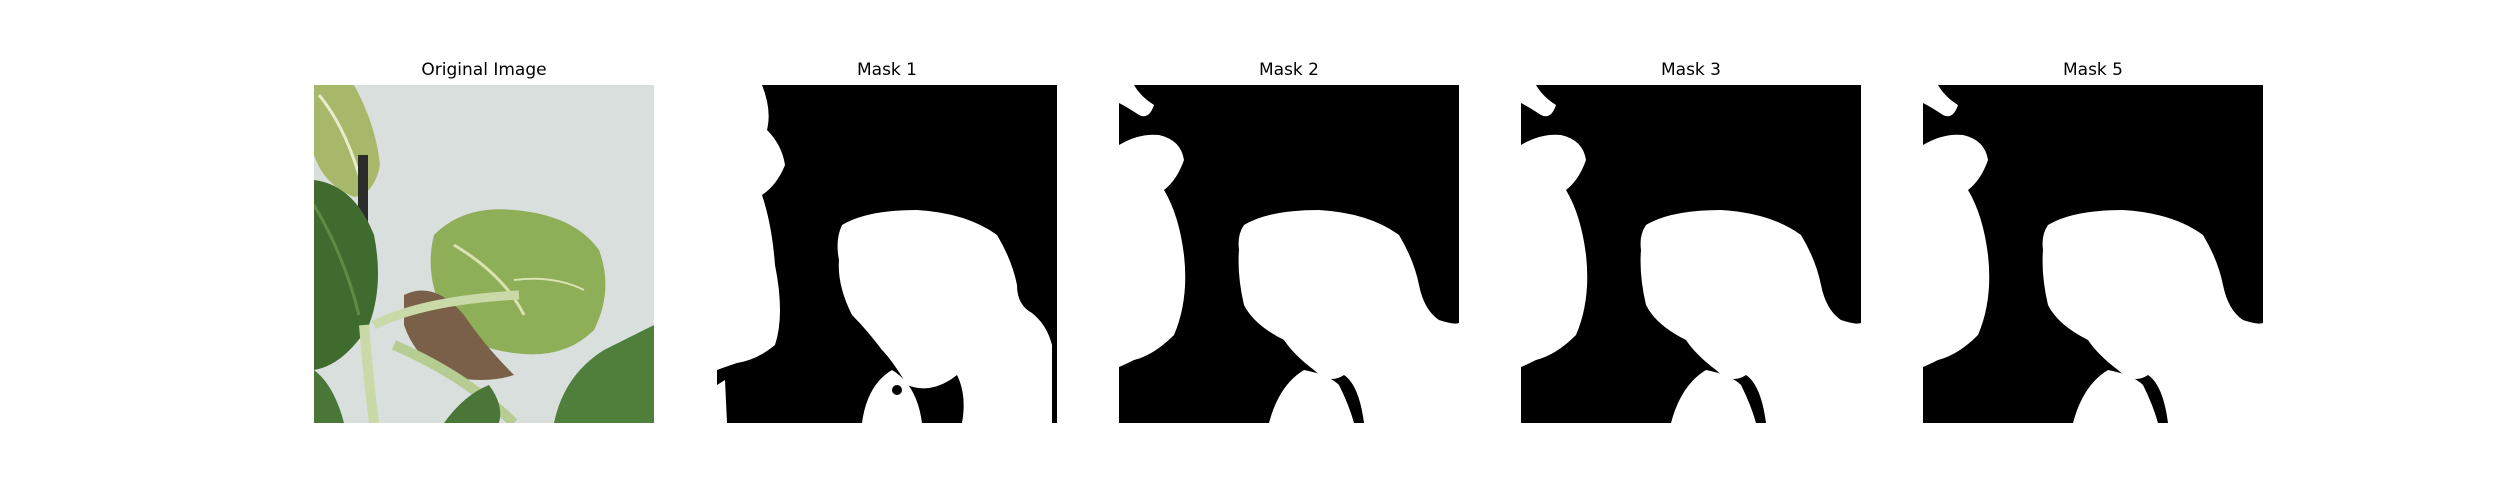 Image resolution: width=2500 pixels, height=500 pixels. I want to click on panel-original-image: Original Image, so click(484, 250).